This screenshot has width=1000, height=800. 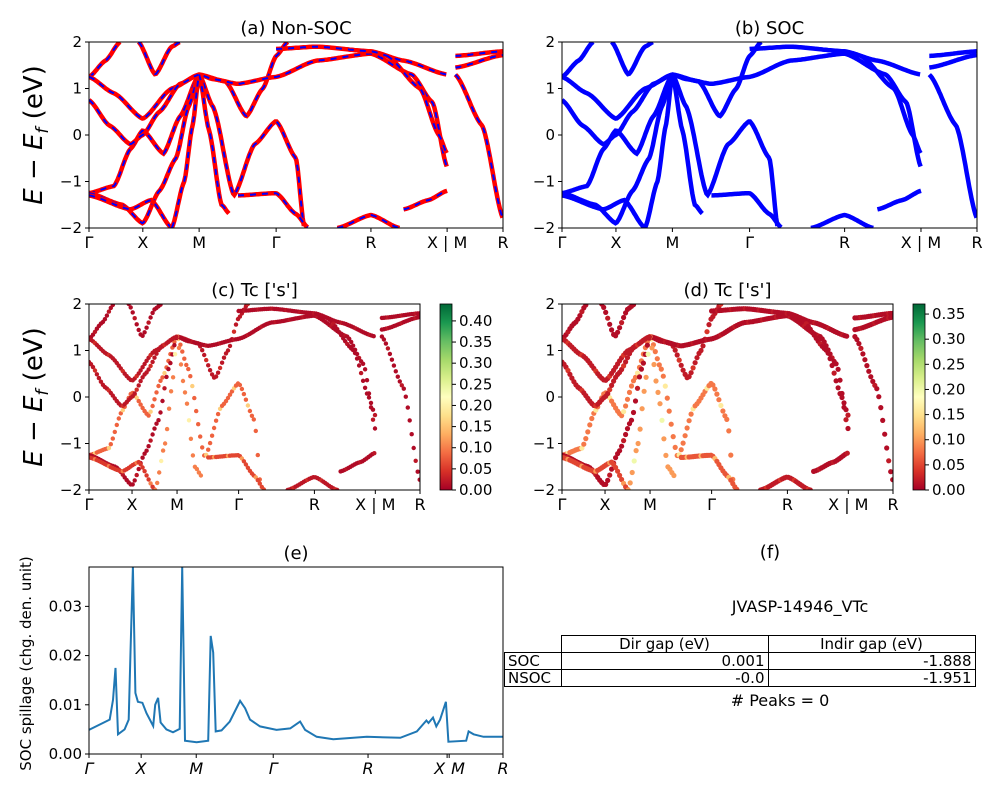 I want to click on colorbar-tick-label: 0.15, so click(x=948, y=415).